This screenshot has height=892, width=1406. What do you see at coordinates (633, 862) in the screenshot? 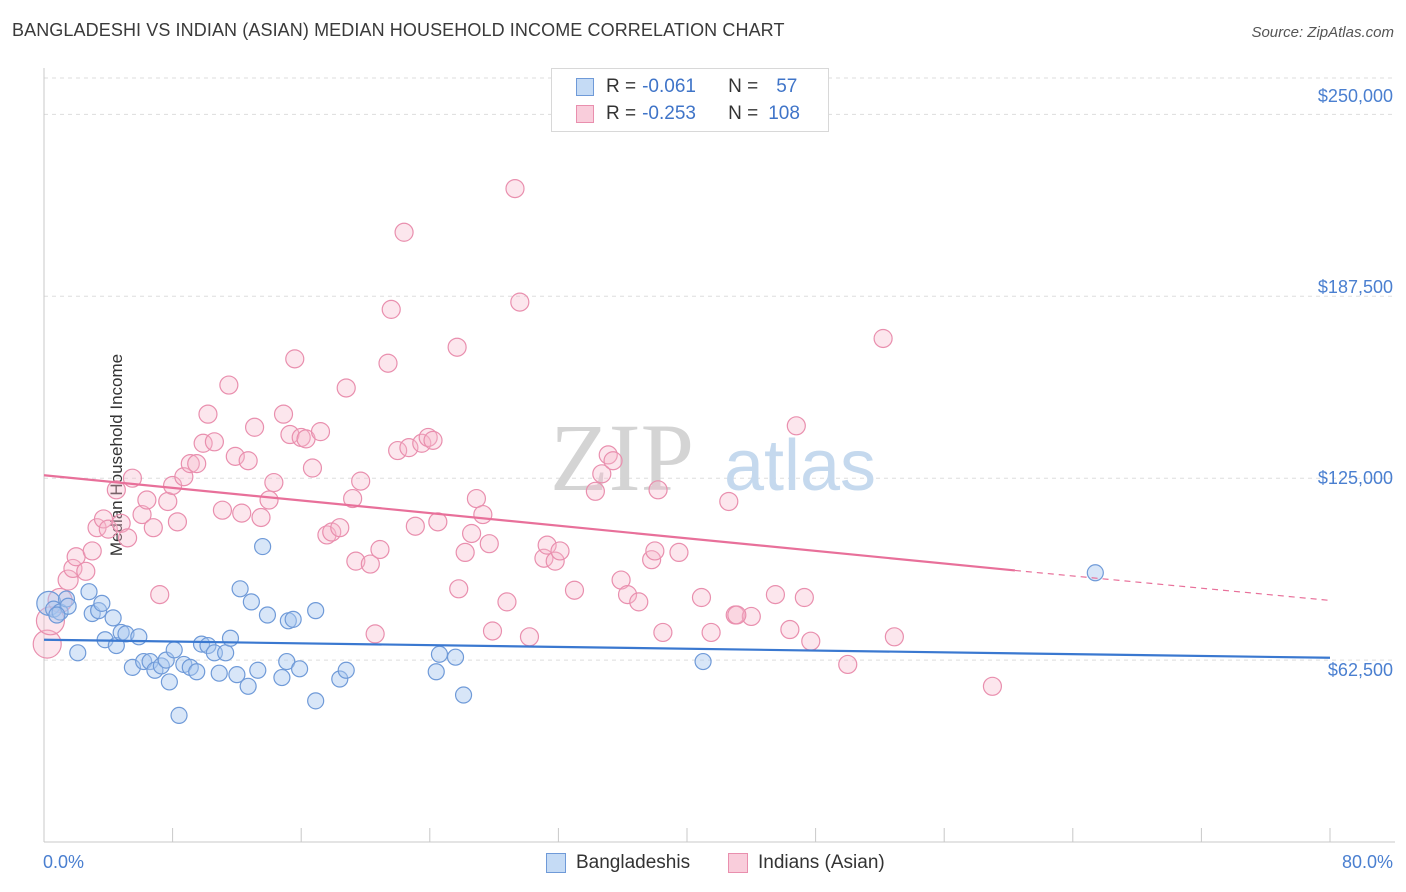
I see `bottom-legend-label: Bangladeshis` at bounding box center [633, 862].